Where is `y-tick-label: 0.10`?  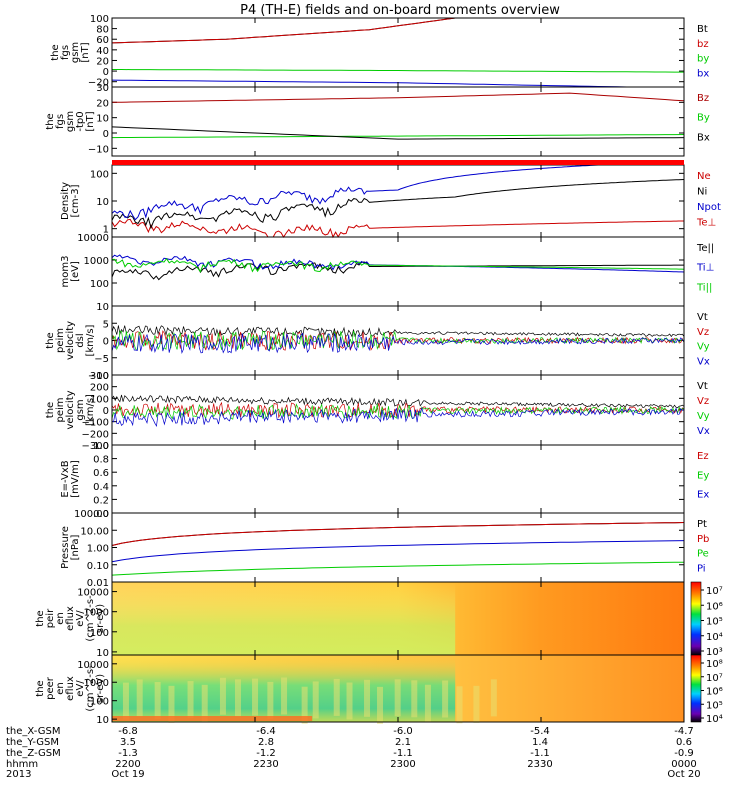
y-tick-label: 0.10 is located at coordinates (98, 566).